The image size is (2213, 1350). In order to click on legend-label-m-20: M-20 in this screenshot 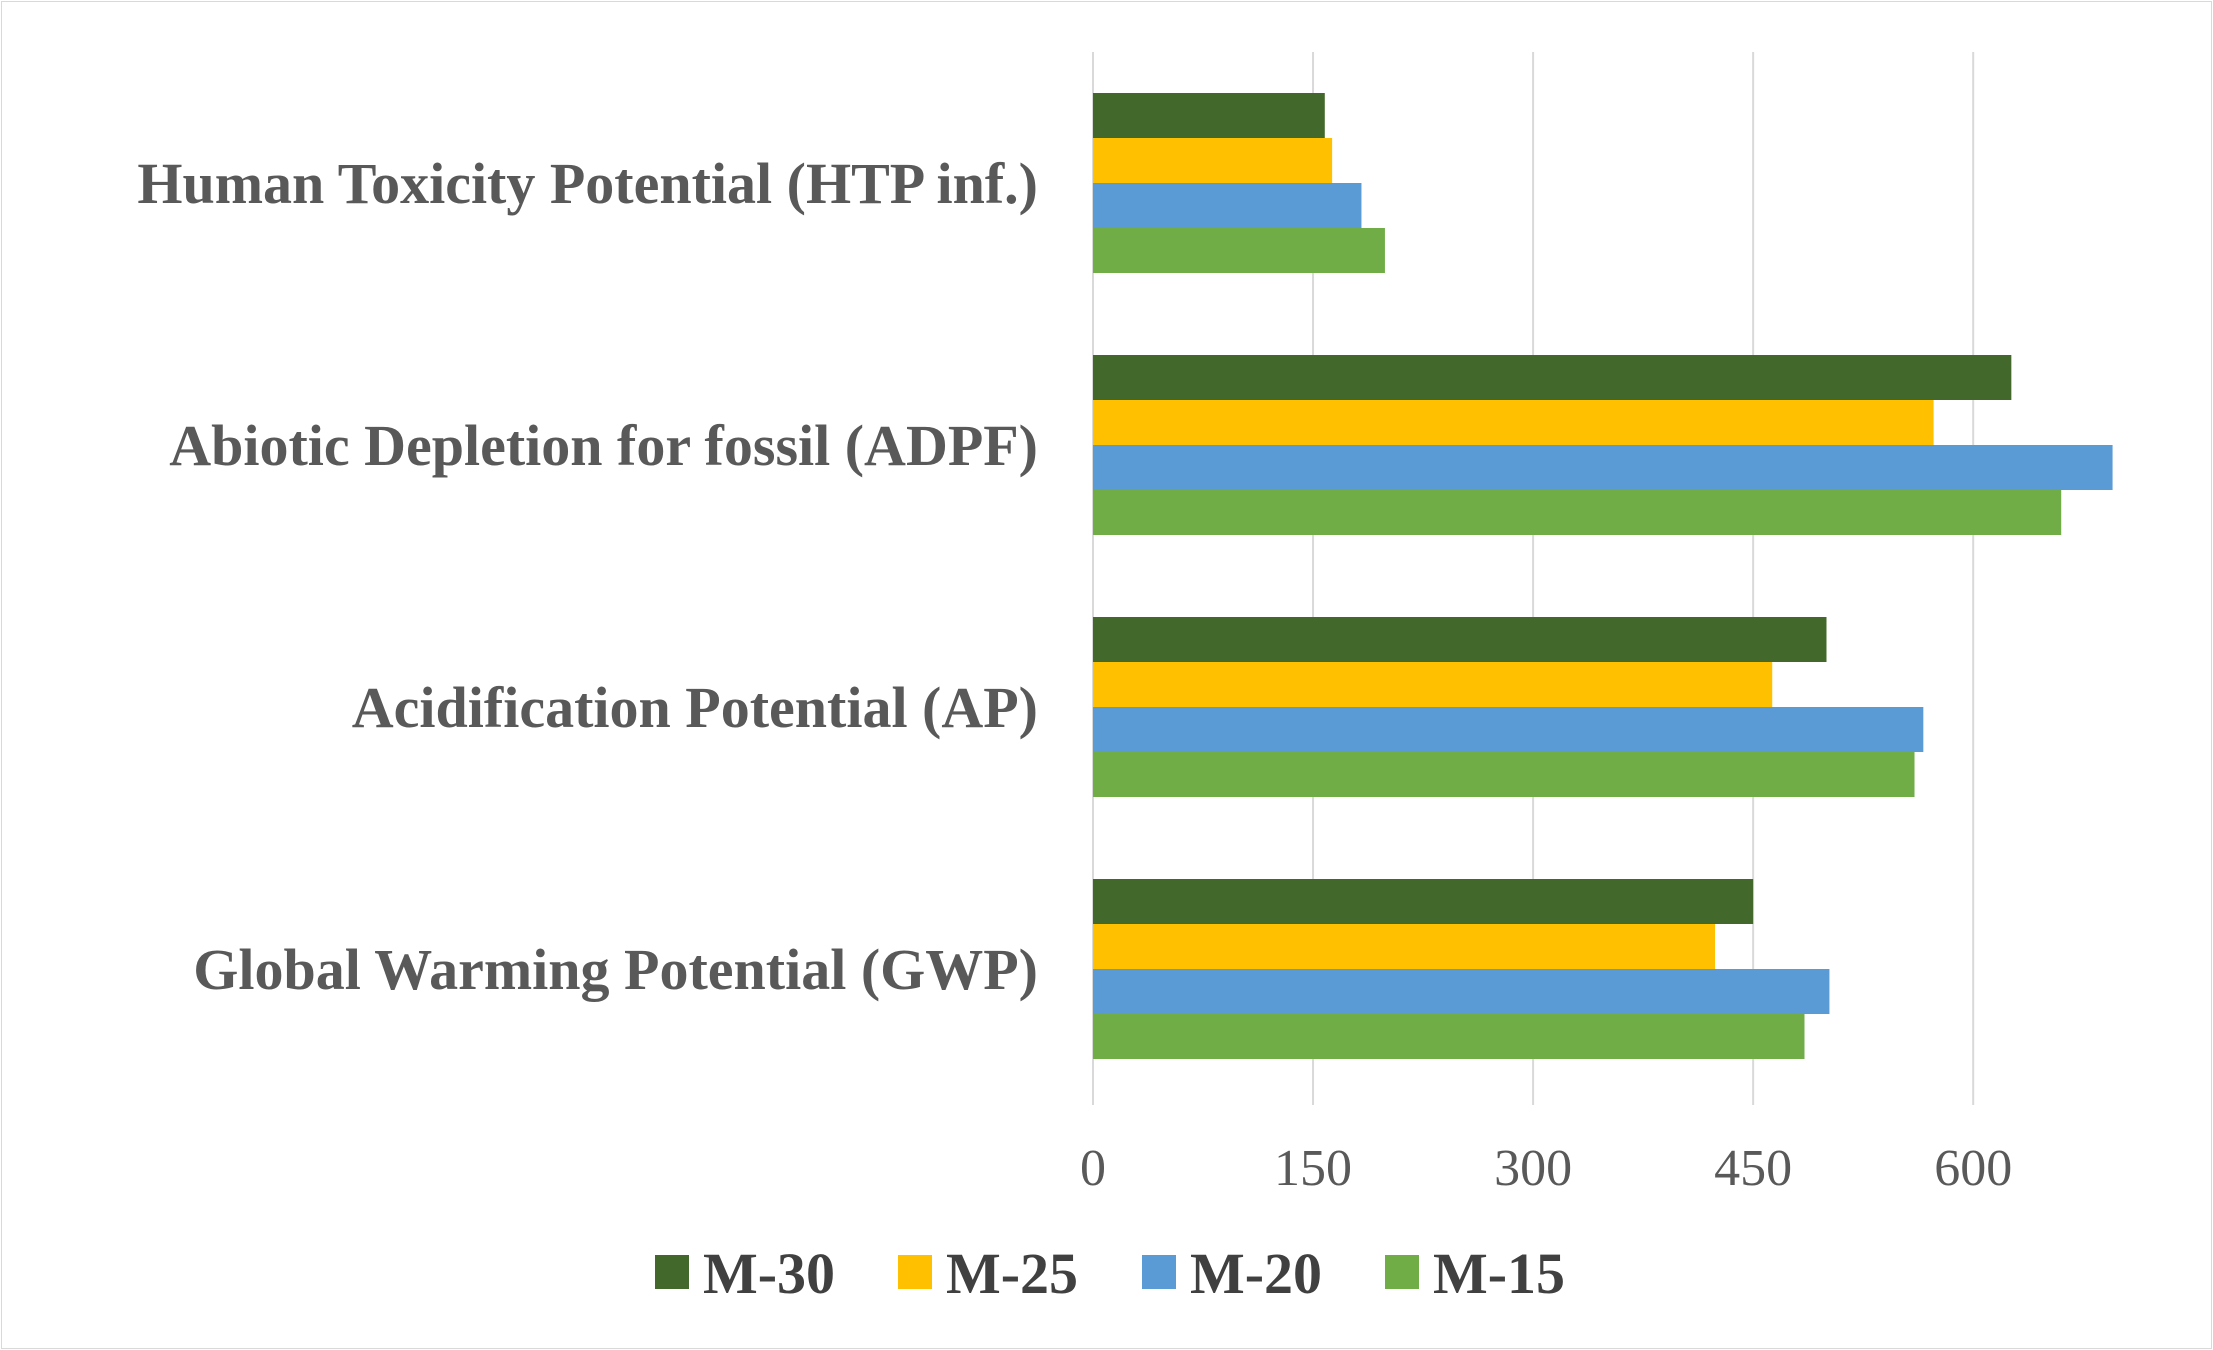, I will do `click(1256, 1273)`.